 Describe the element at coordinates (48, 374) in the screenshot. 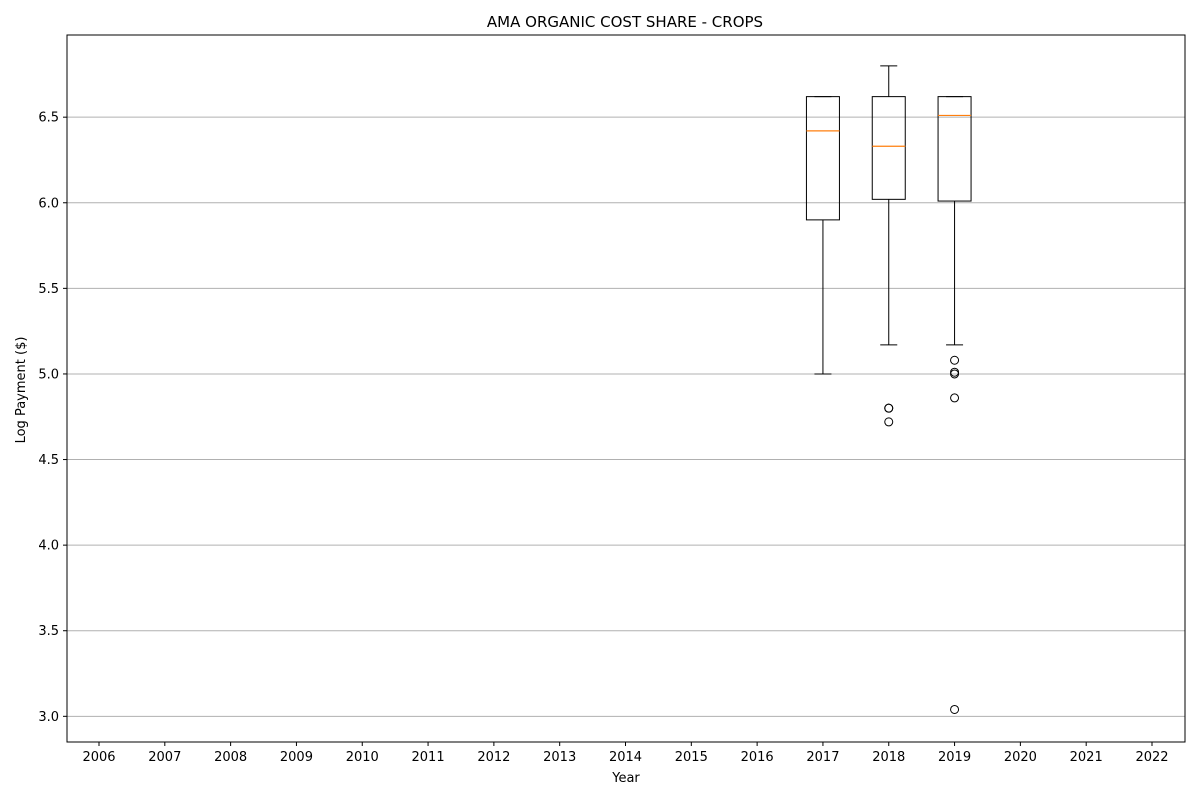

I see `y-tick-label: 5.0` at that location.